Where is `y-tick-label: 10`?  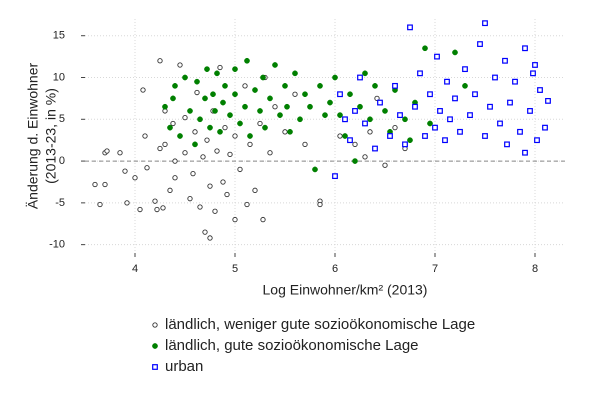
y-tick-label: 10 is located at coordinates (59, 77).